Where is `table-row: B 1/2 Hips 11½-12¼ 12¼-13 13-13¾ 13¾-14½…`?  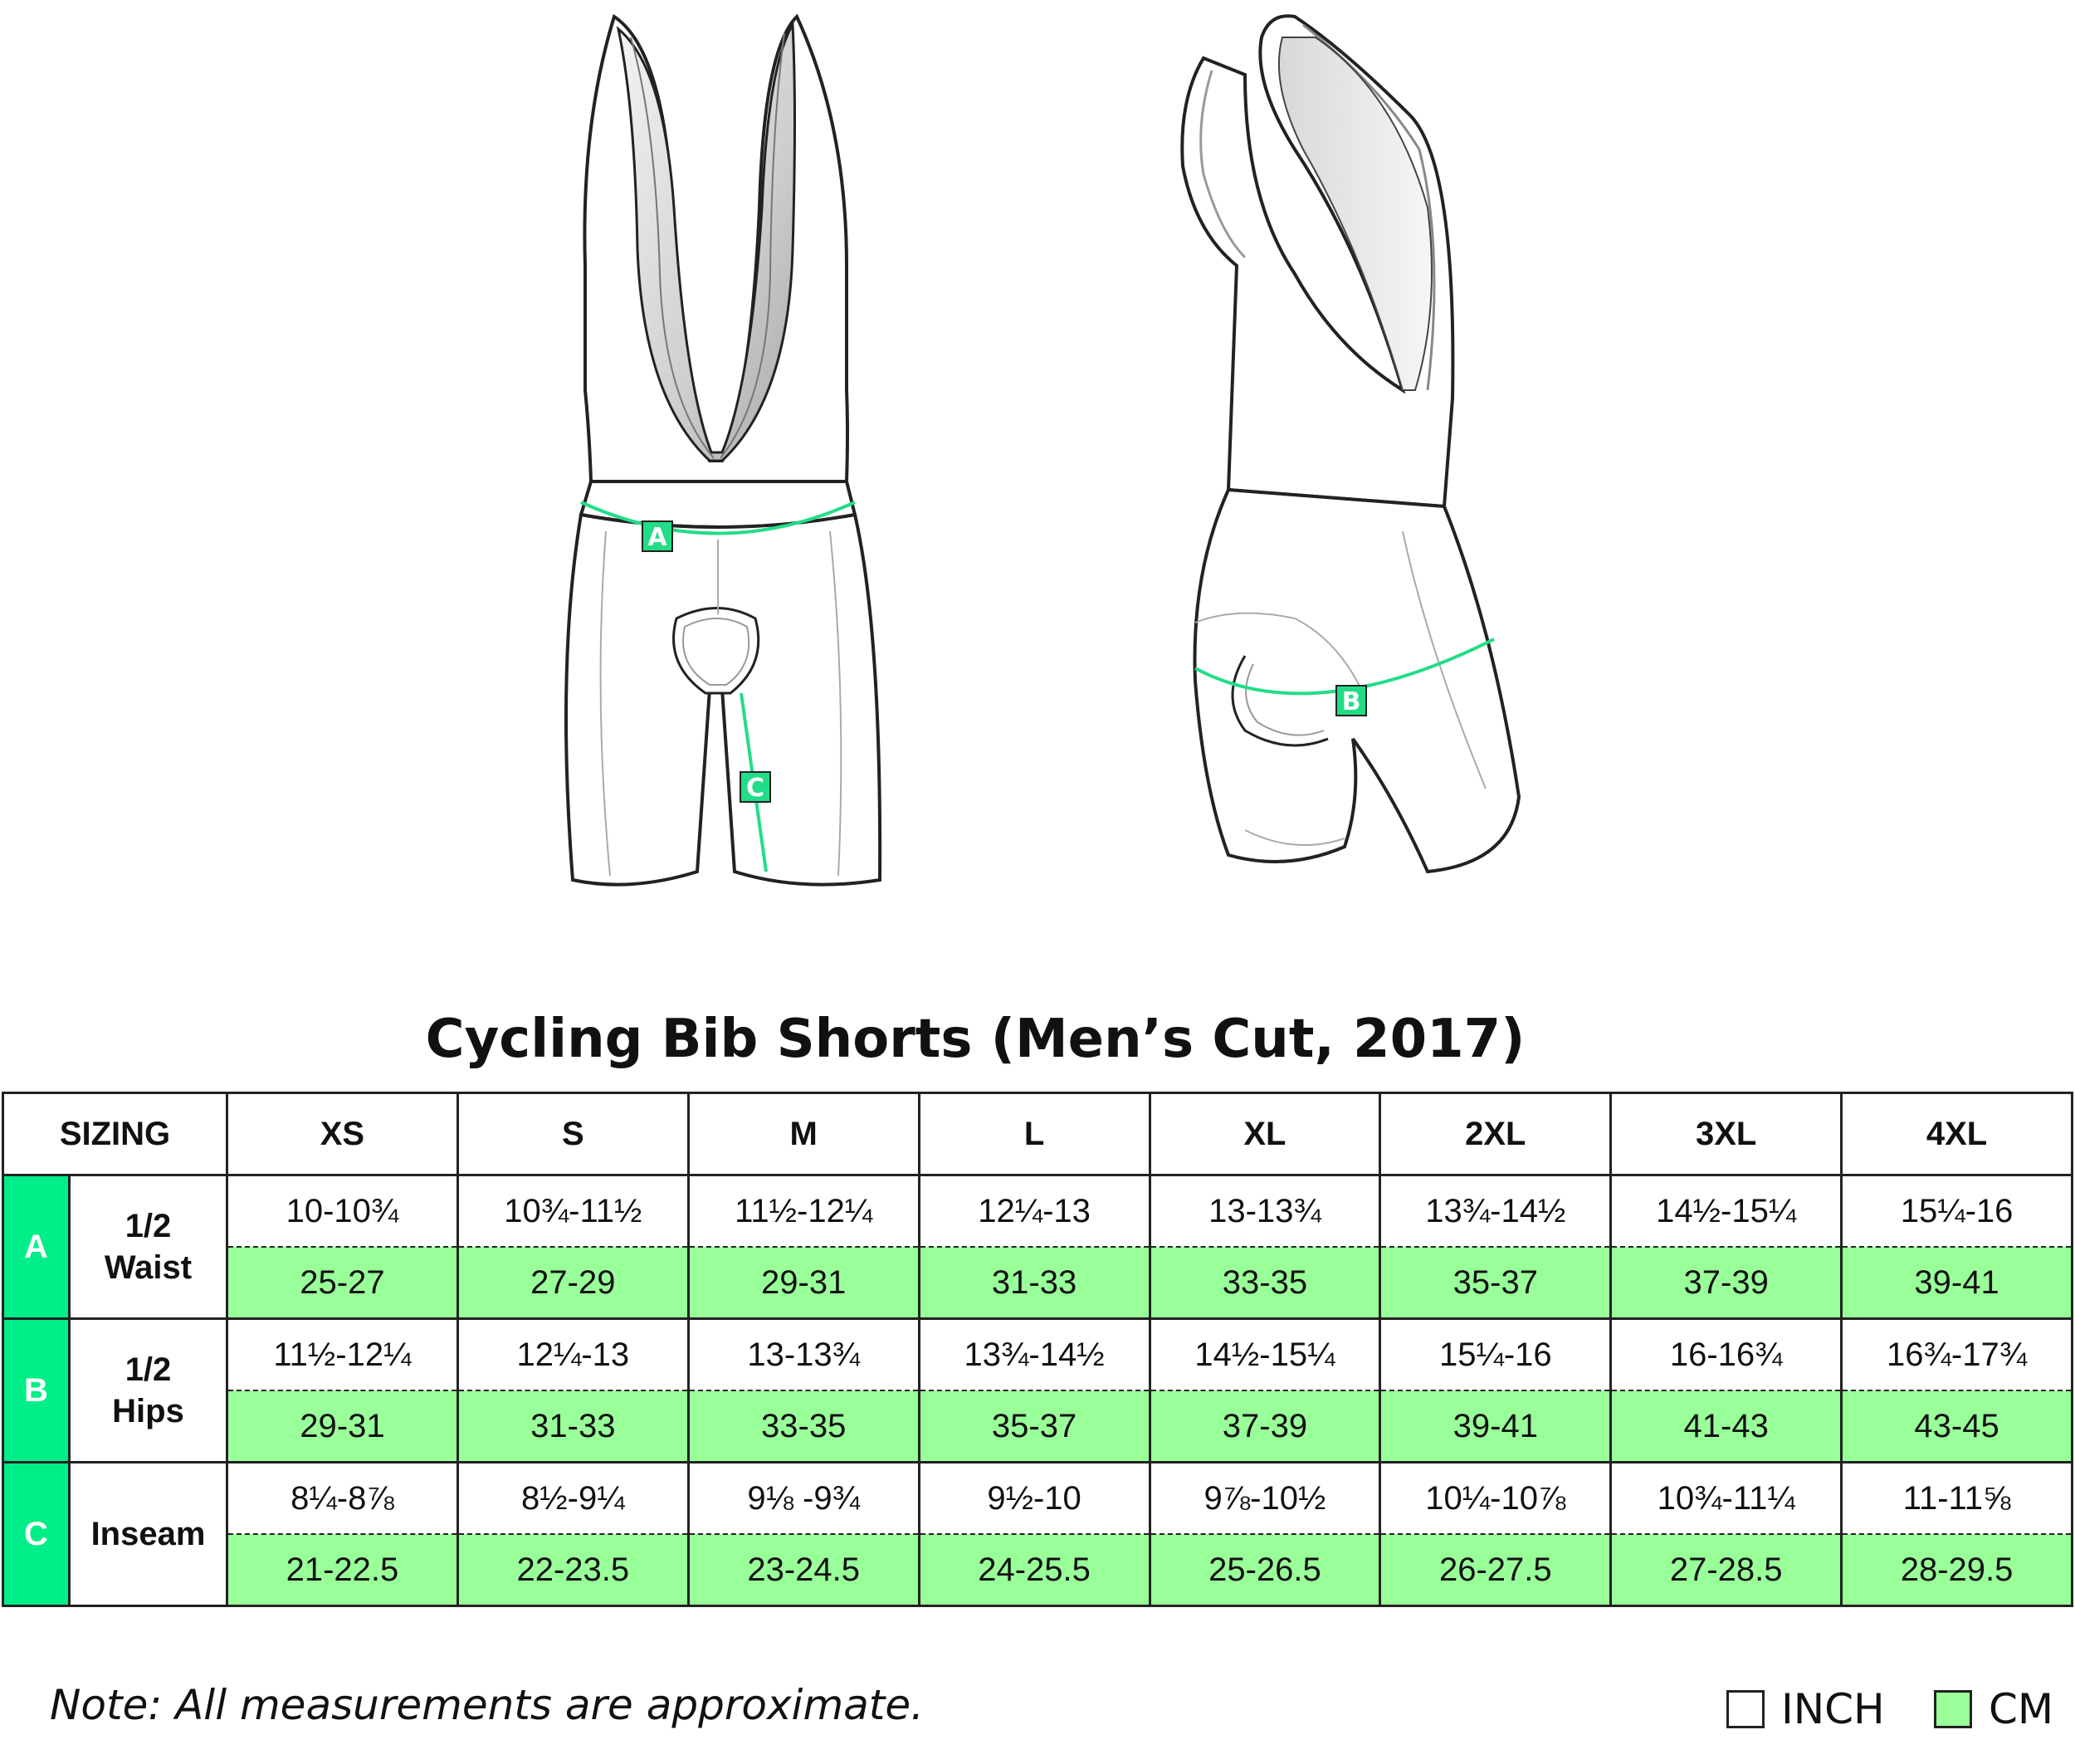
table-row: B 1/2 Hips 11½-12¼ 12¼-13 13-13¾ 13¾-14½… is located at coordinates (1037, 1390).